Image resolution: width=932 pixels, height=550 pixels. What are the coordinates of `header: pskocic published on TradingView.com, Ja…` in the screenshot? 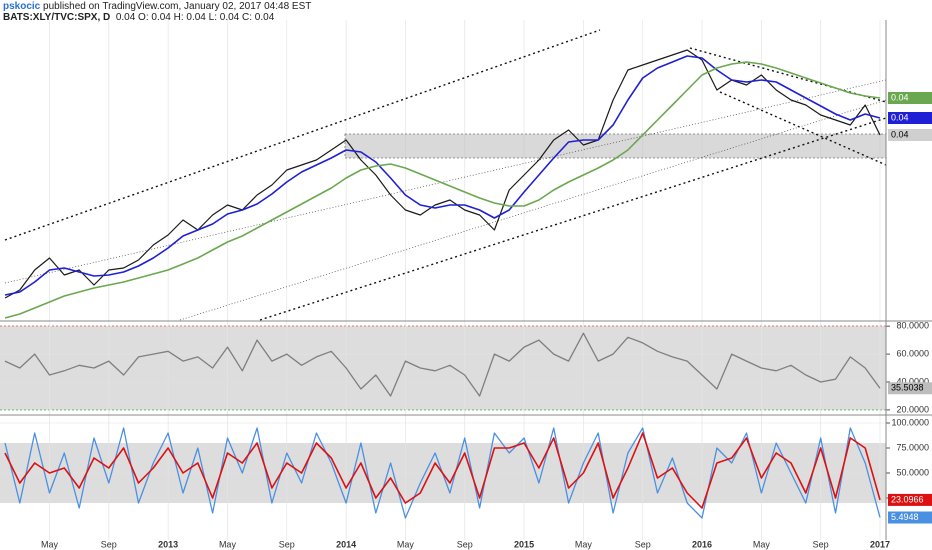 It's located at (157, 12).